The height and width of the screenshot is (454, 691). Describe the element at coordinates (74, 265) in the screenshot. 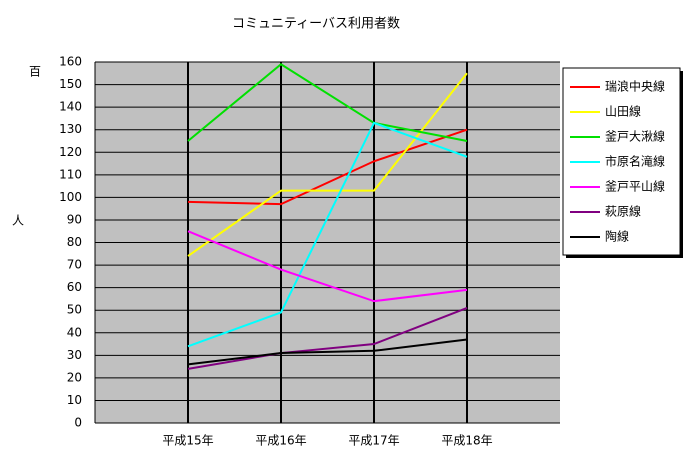

I see `y-tick-label: 70` at that location.